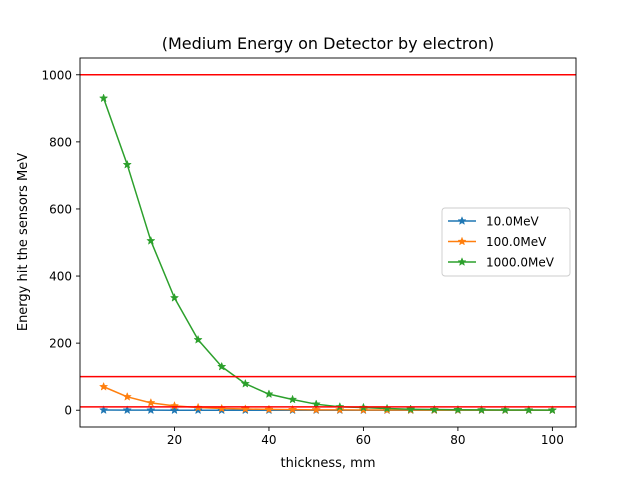 The height and width of the screenshot is (480, 640). I want to click on x-tick-label-4: 100, so click(552, 440).